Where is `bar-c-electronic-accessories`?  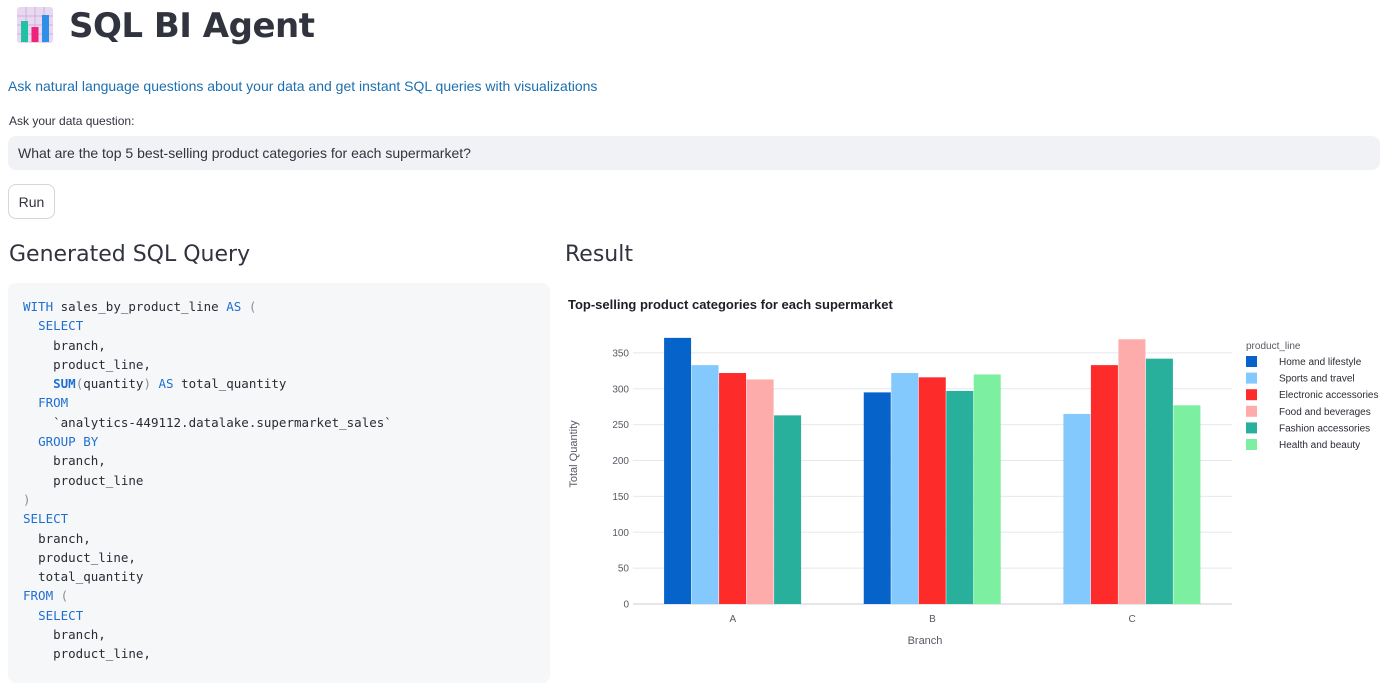 bar-c-electronic-accessories is located at coordinates (1104, 484).